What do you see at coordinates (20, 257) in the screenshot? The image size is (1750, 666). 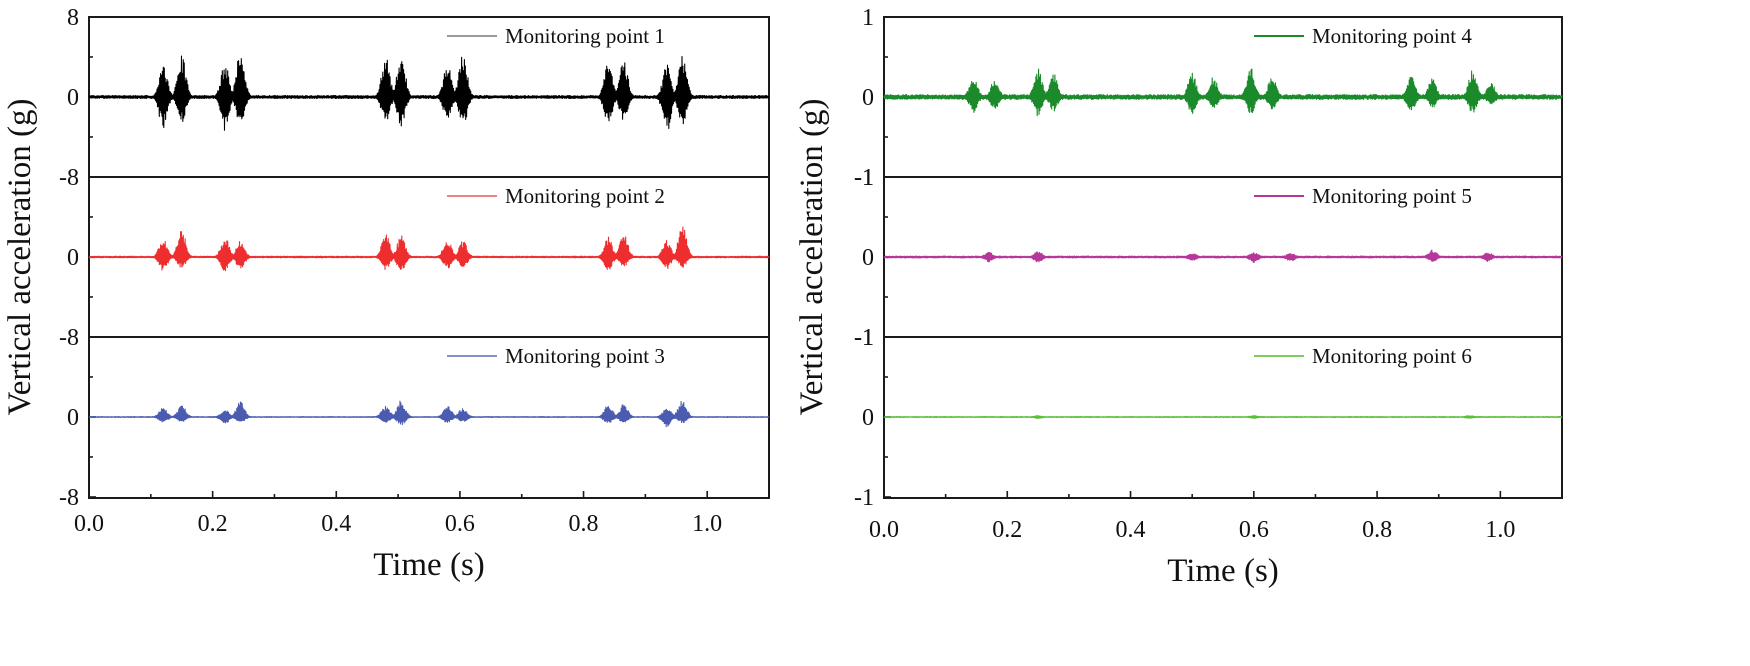 I see `left-y-axis-label: Vertical acceleration (g)` at bounding box center [20, 257].